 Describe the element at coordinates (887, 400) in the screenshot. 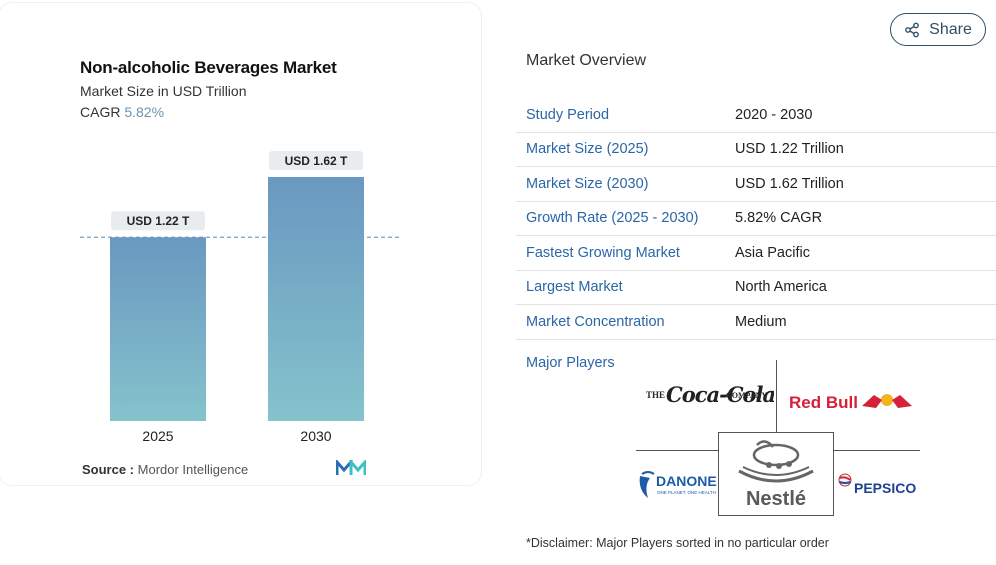

I see `red-bull-sun-icon` at that location.